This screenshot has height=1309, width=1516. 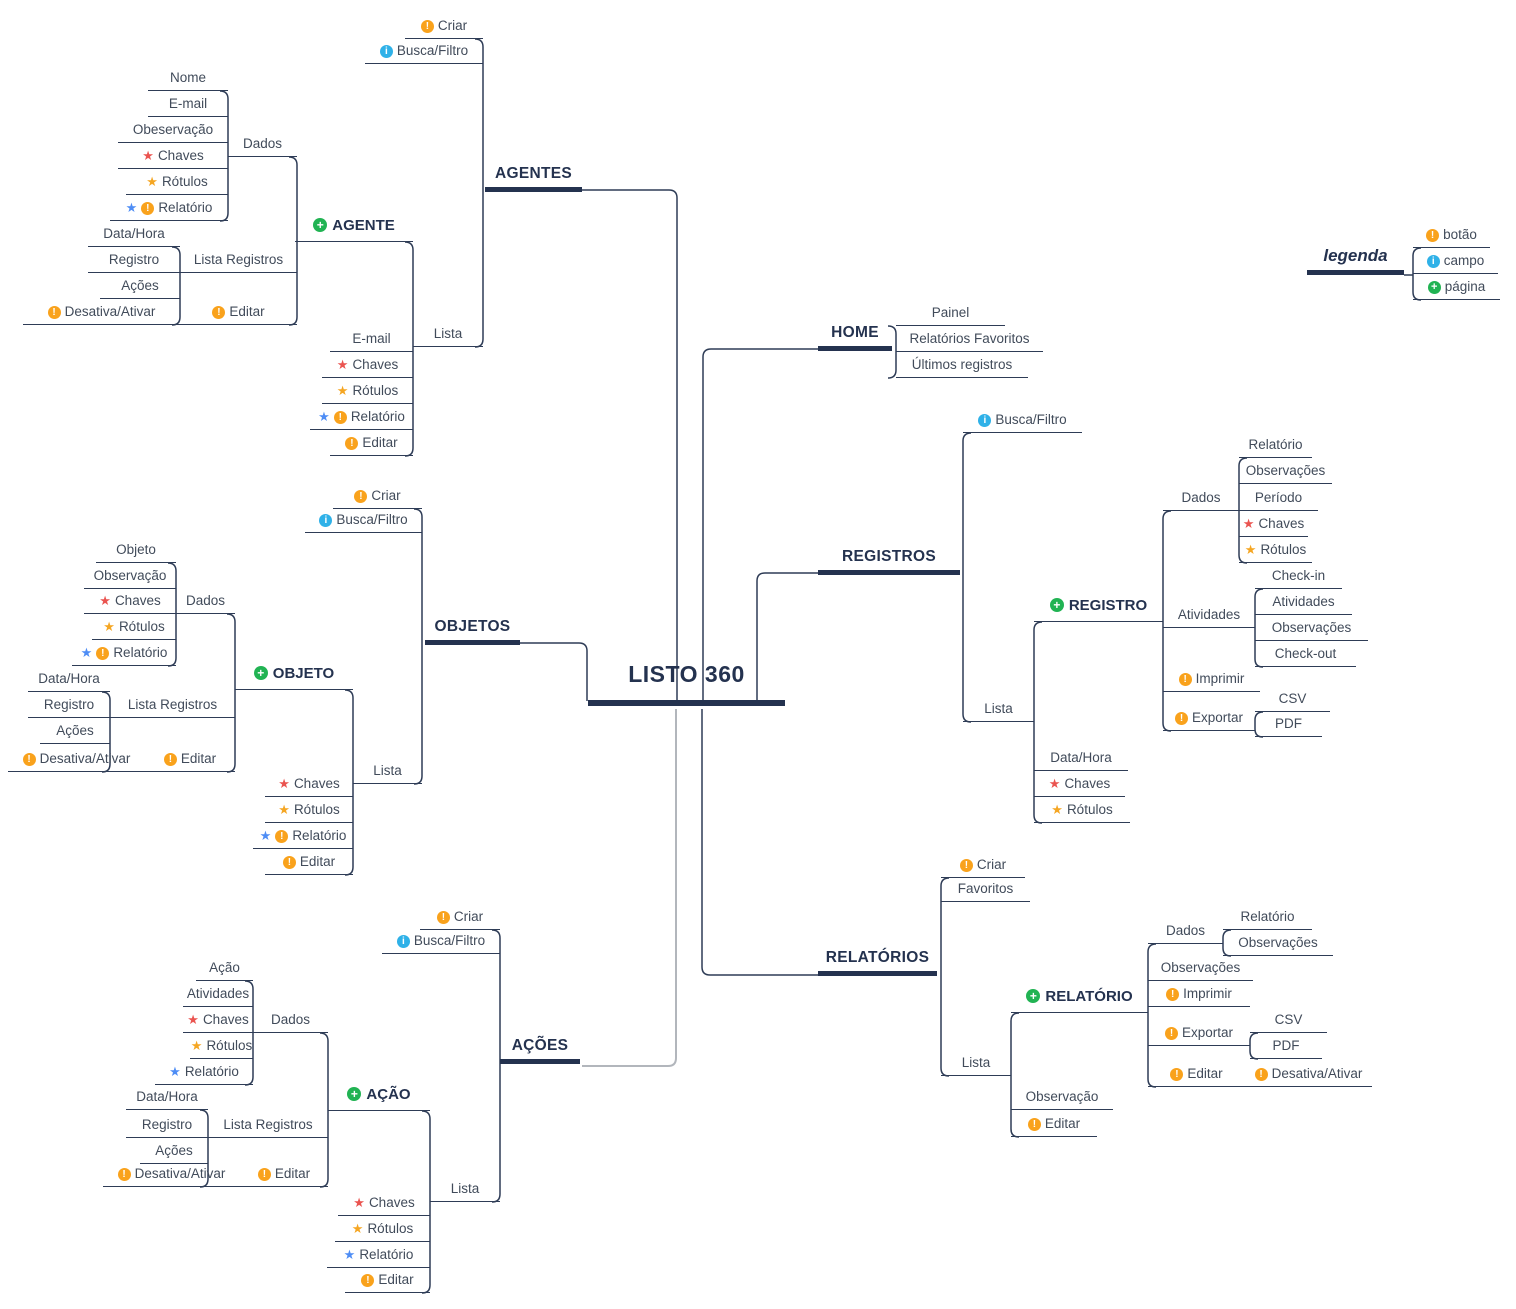 I want to click on node-relatorio-exportar: ! Exportar, so click(x=1199, y=1034).